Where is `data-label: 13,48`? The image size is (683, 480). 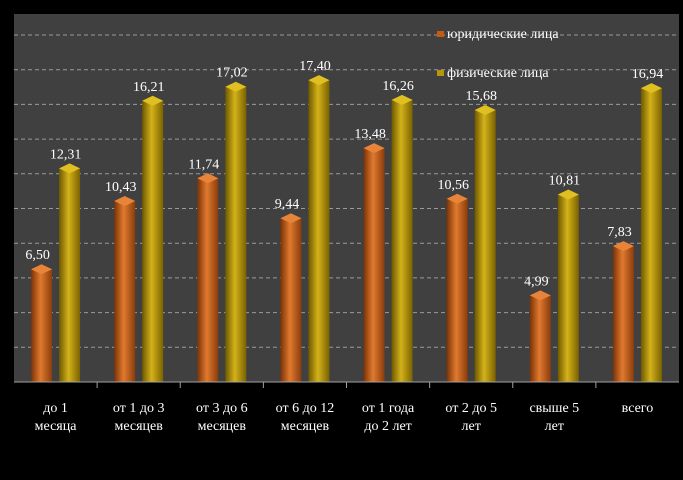
data-label: 13,48 is located at coordinates (370, 134).